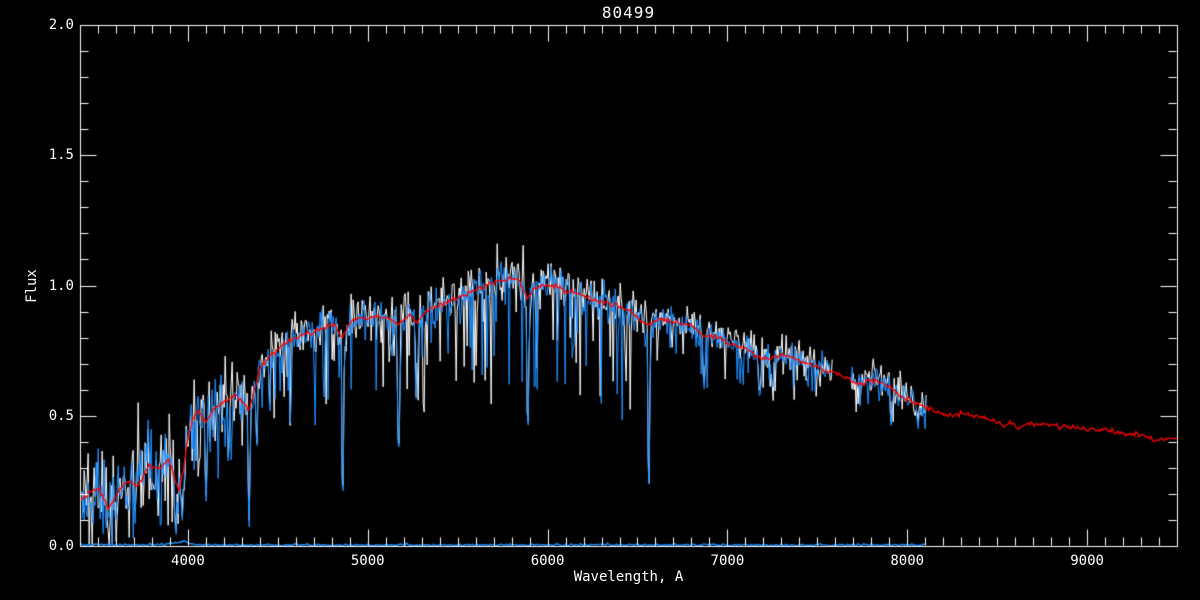 This screenshot has width=1200, height=600. What do you see at coordinates (1087, 561) in the screenshot?
I see `x-tick-label: 9000` at bounding box center [1087, 561].